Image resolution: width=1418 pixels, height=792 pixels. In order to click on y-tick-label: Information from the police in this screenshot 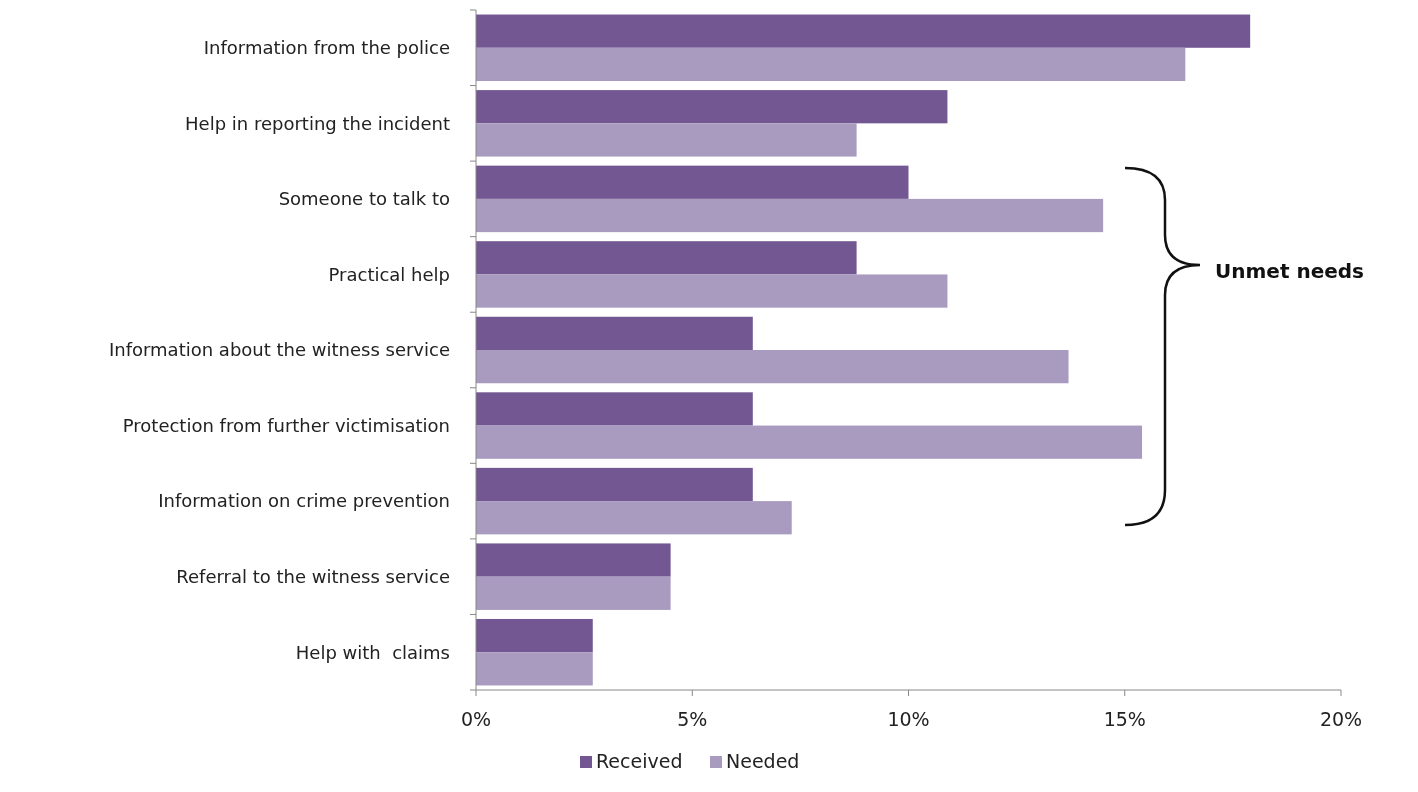, I will do `click(326, 48)`.